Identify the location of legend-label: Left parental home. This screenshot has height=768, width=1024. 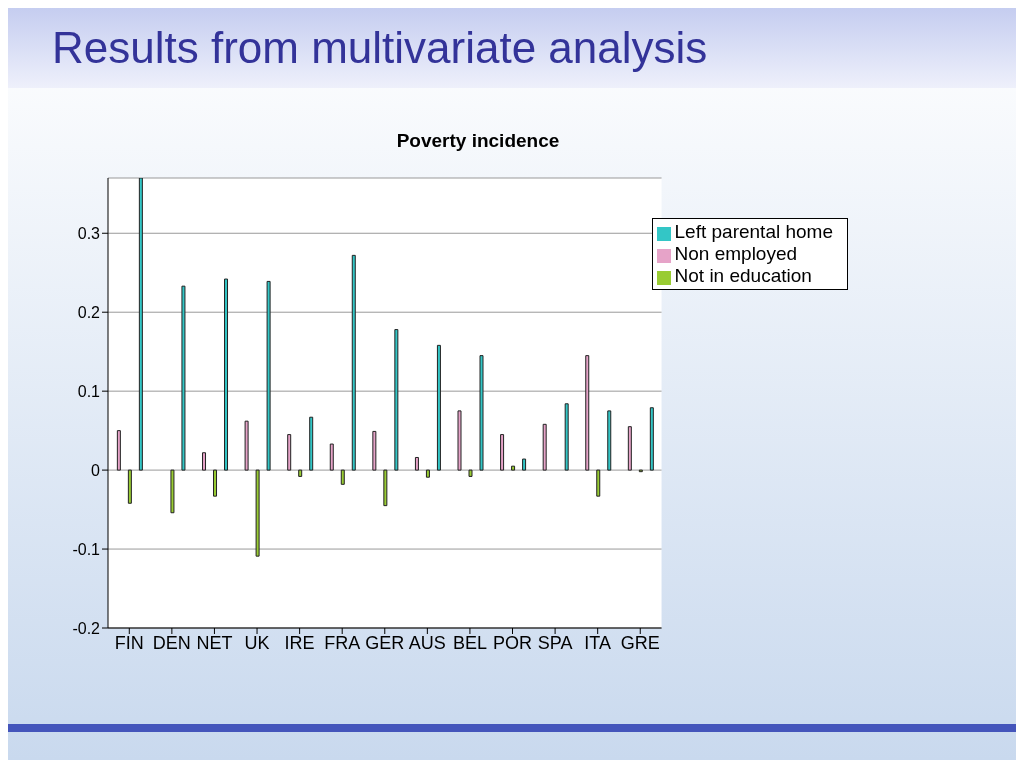
(753, 231).